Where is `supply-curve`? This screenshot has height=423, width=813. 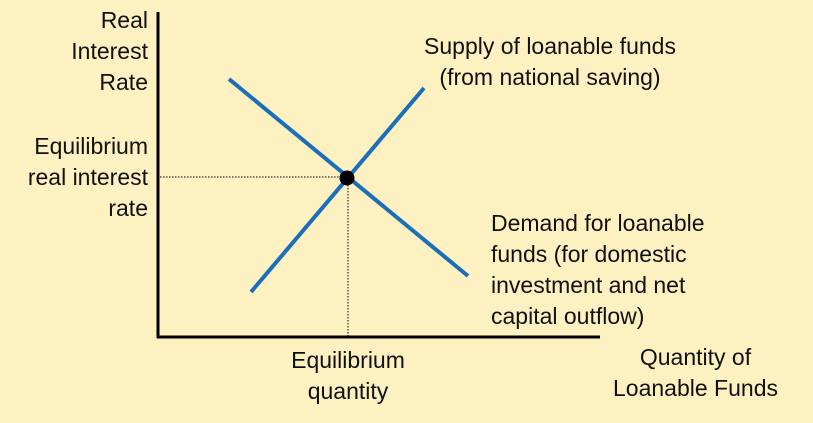
supply-curve is located at coordinates (337, 190).